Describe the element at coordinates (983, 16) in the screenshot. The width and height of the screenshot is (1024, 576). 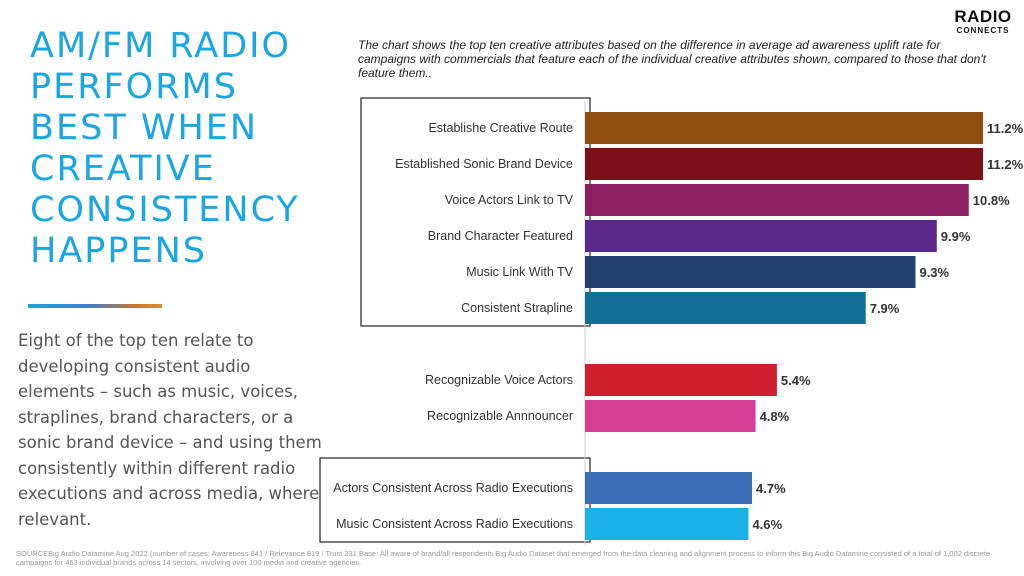
I see `logo-main-text: RADIO` at that location.